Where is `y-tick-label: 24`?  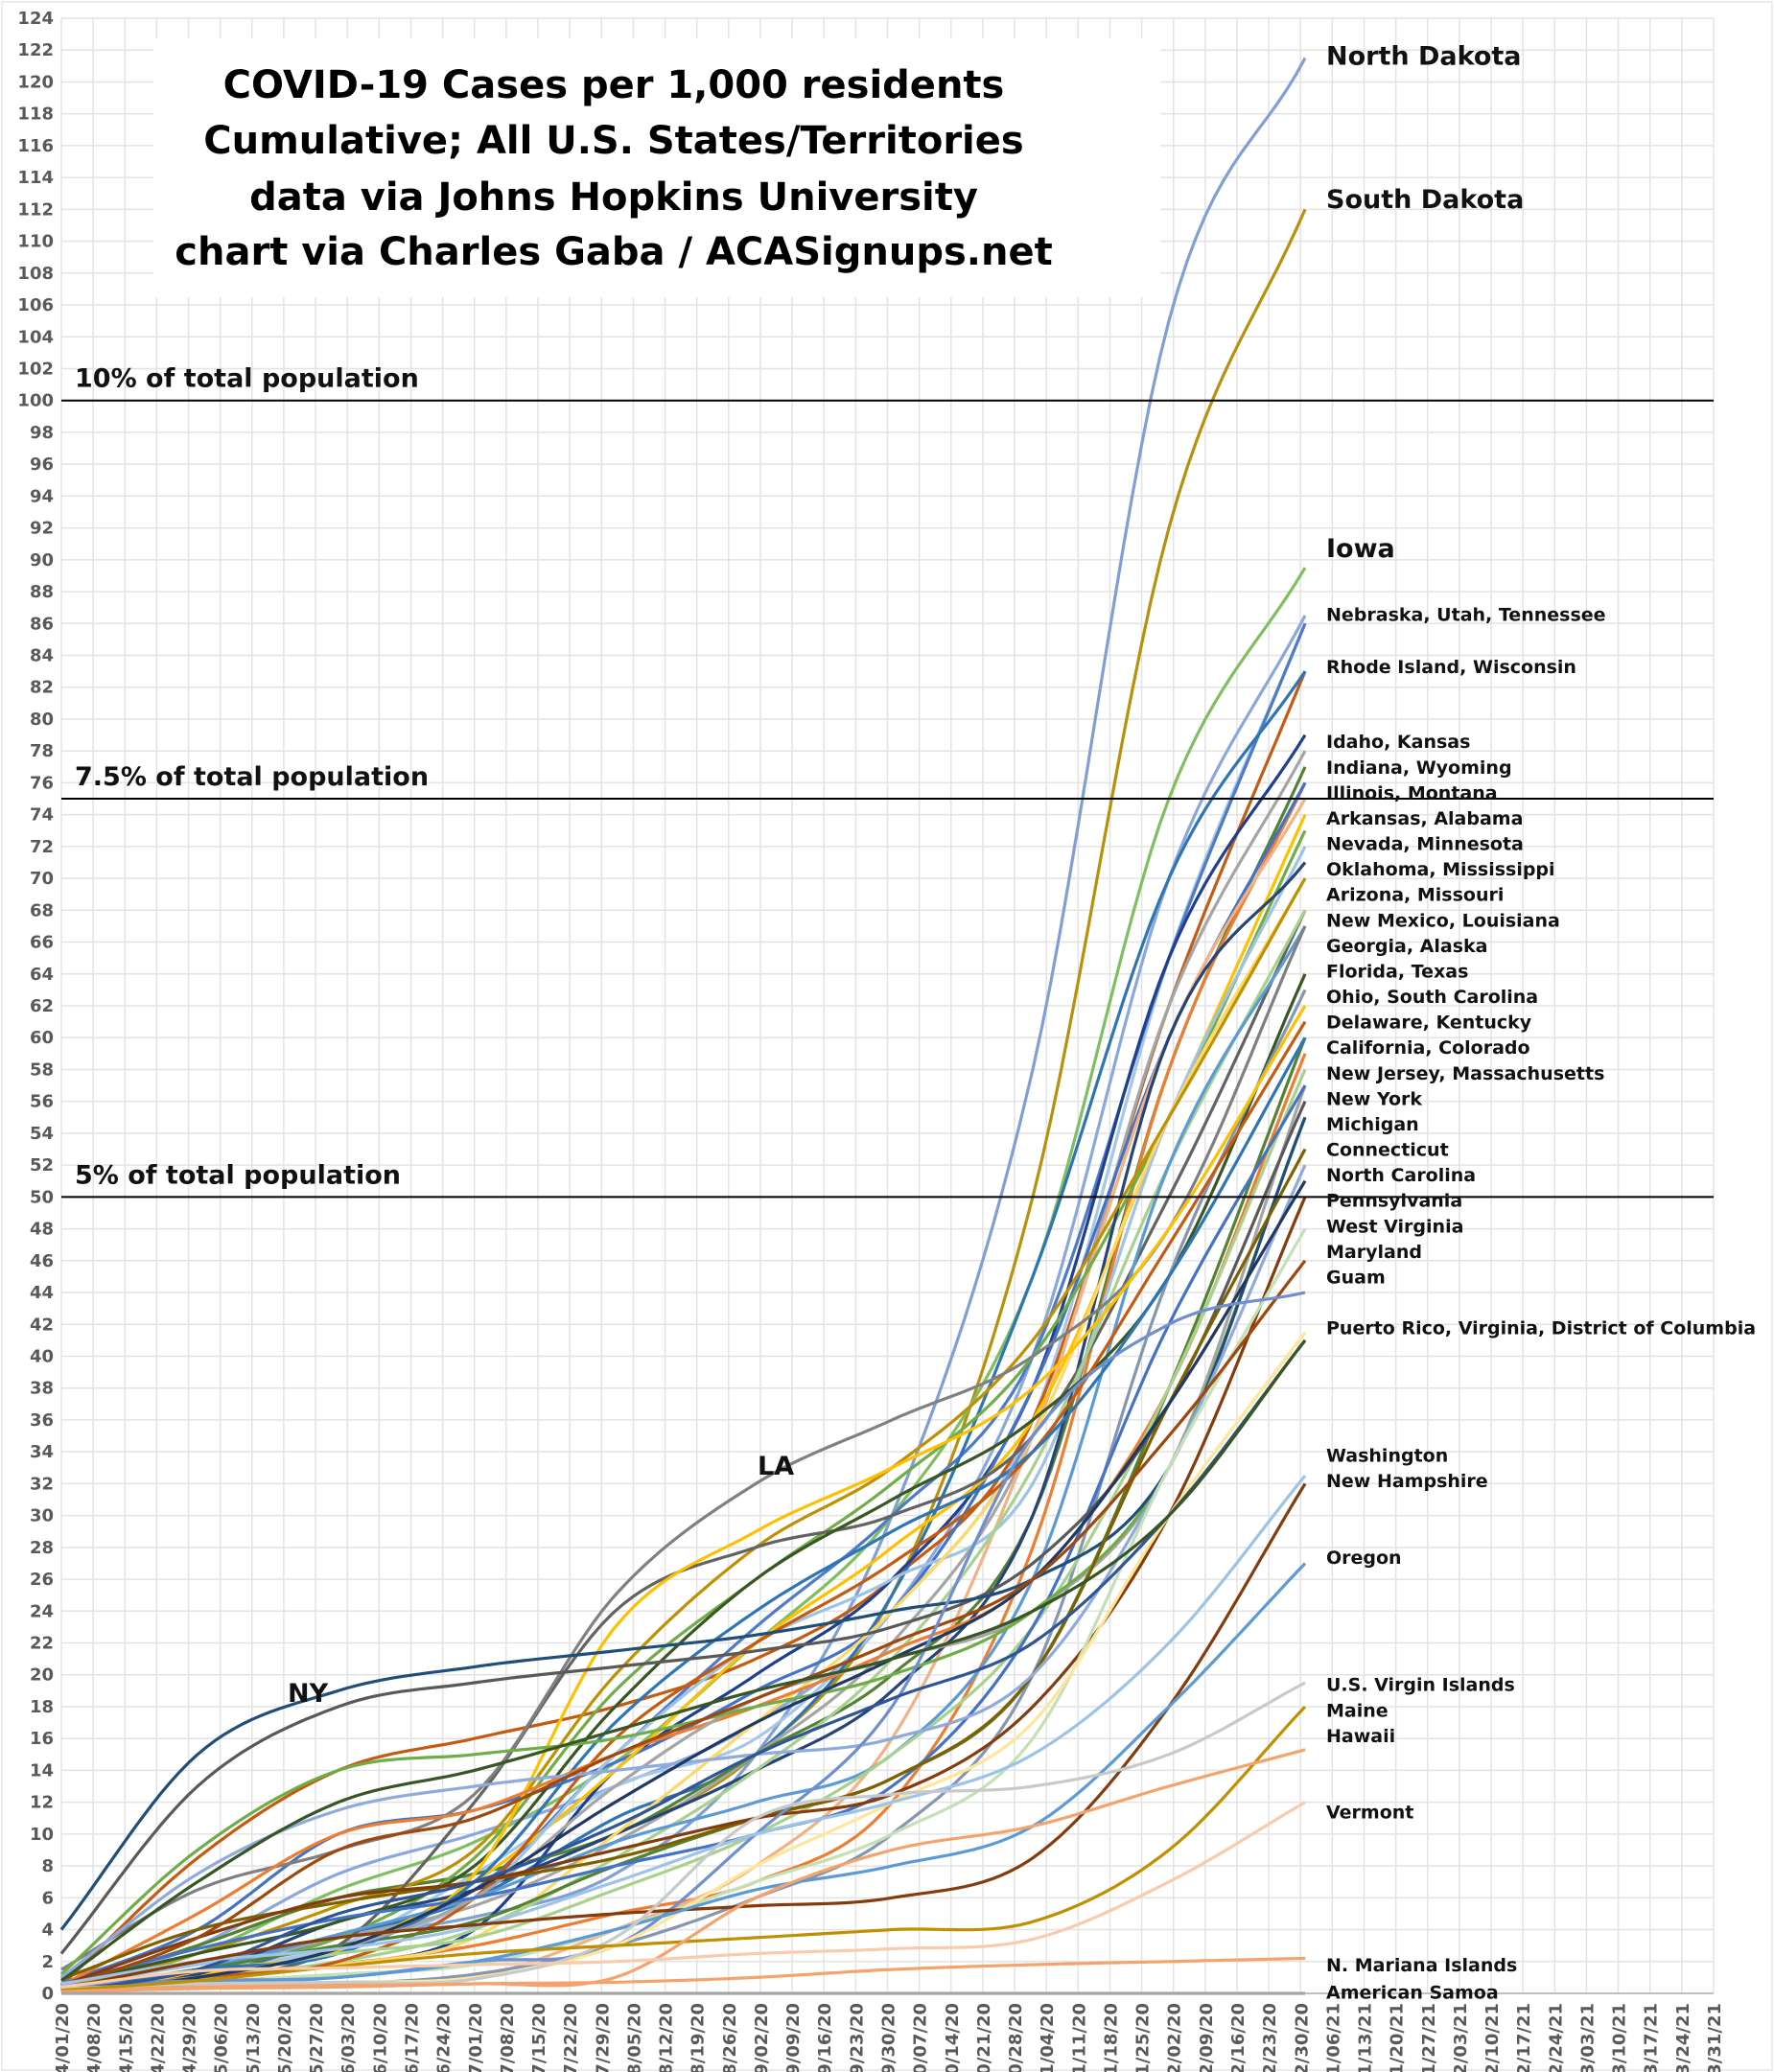
y-tick-label: 24 is located at coordinates (42, 1611).